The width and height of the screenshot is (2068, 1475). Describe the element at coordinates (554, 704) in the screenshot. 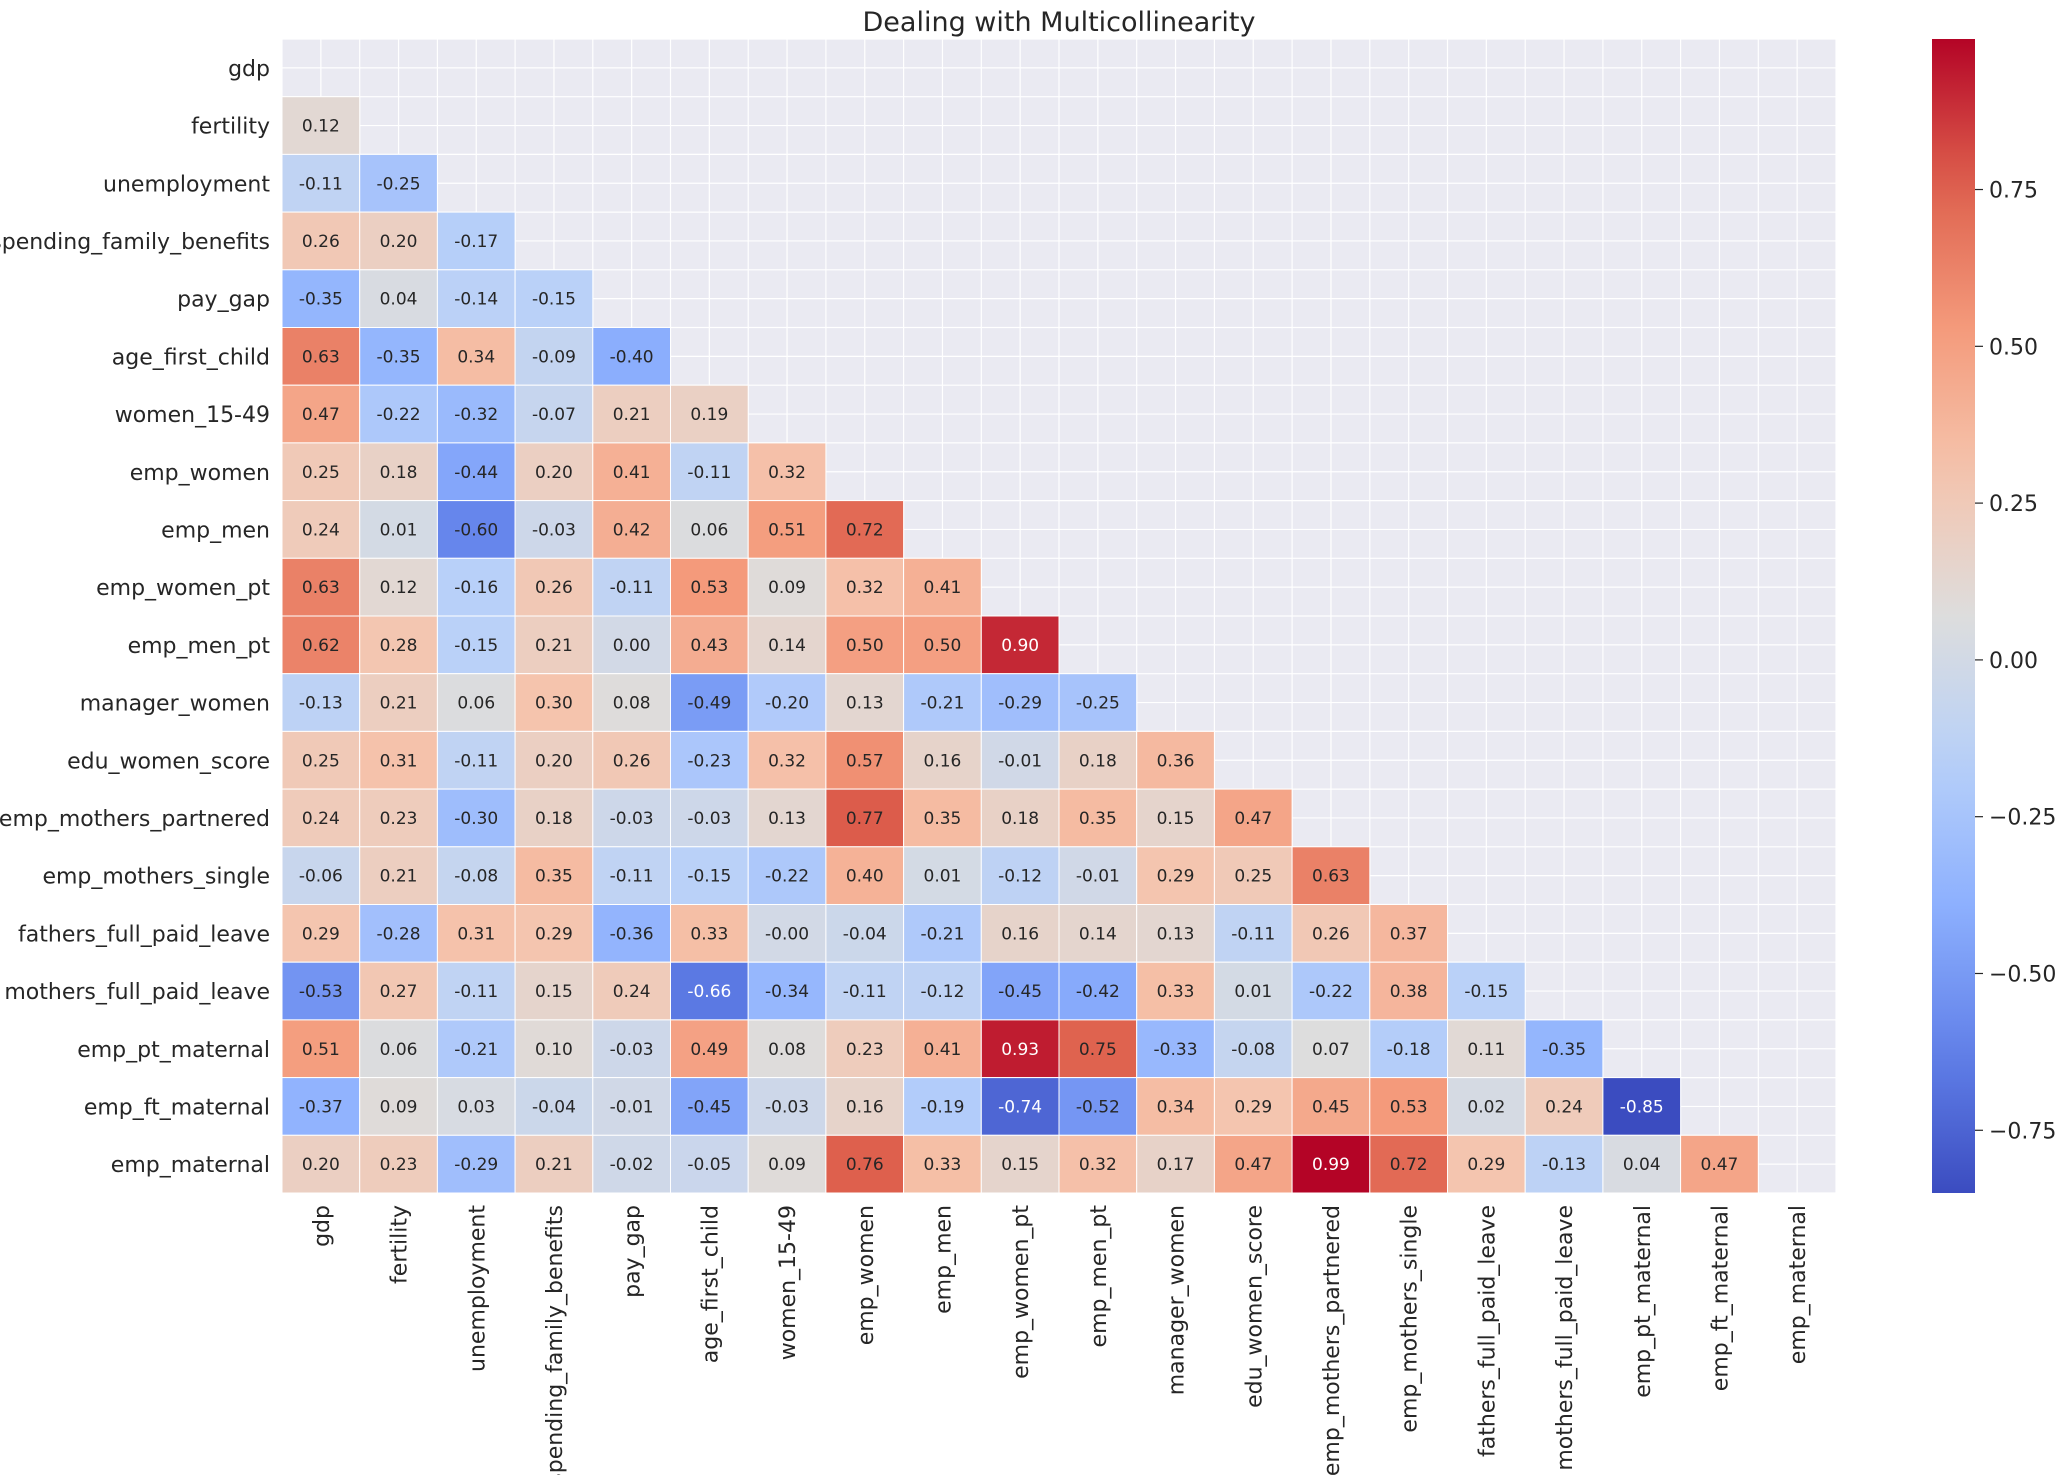

I see `cell-value-label: 0.30` at that location.